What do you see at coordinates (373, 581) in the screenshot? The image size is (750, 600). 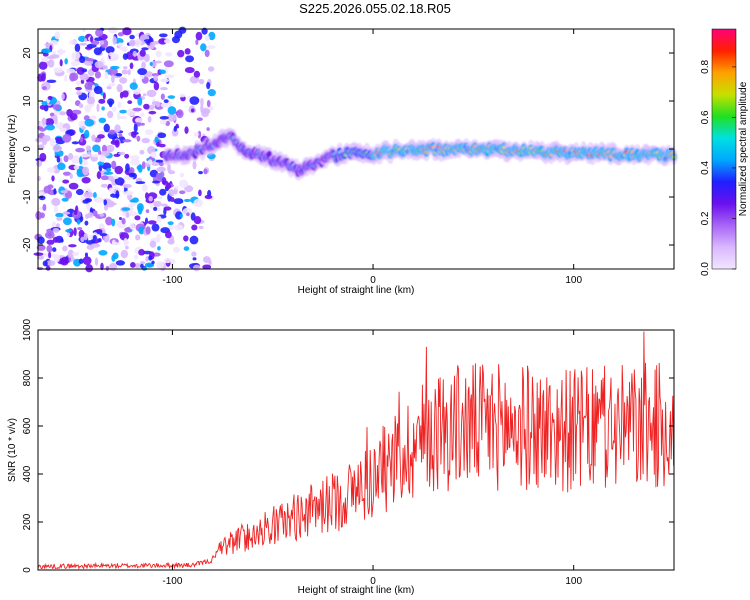 I see `snr-x-tick-label: 0` at bounding box center [373, 581].